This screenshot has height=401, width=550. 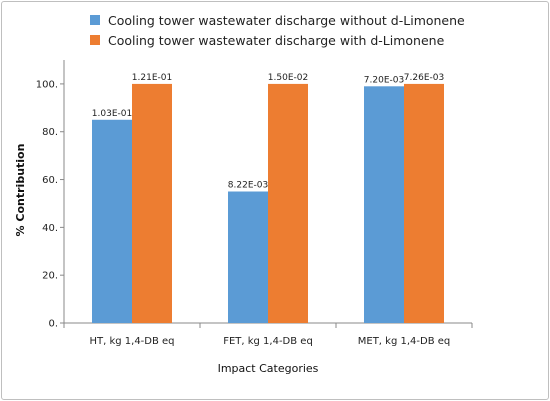 I want to click on y-tick-label: 80., so click(x=50, y=132).